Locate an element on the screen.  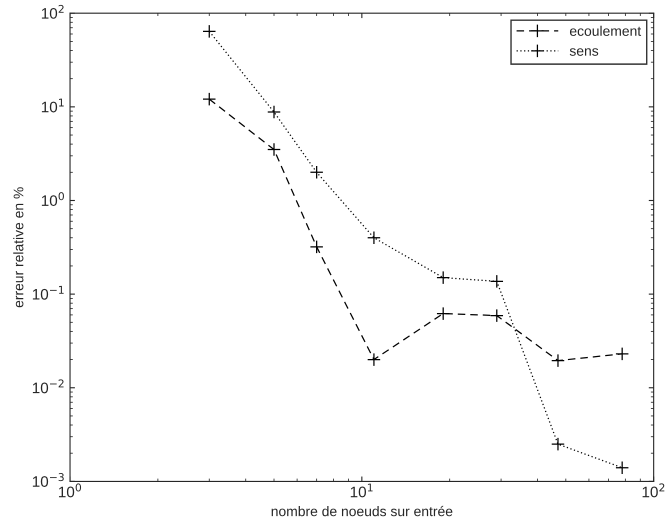
x-axis-title: nombre de noeuds sur entrée is located at coordinates (362, 511).